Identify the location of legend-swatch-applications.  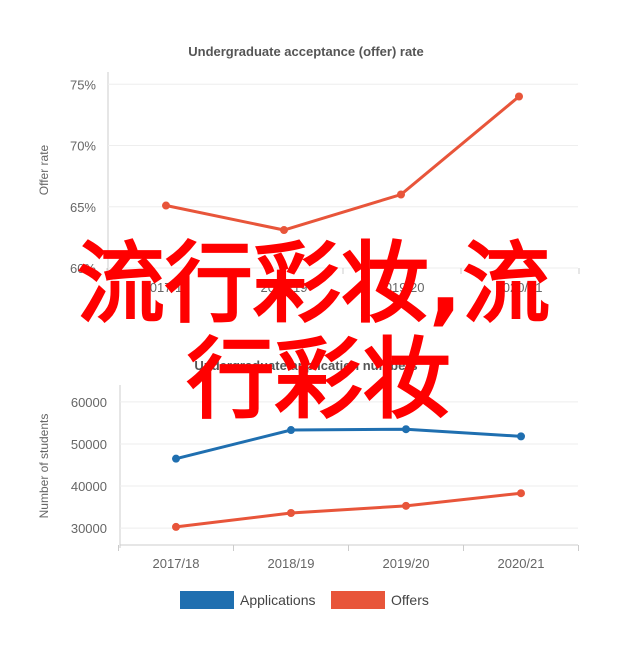
(207, 600).